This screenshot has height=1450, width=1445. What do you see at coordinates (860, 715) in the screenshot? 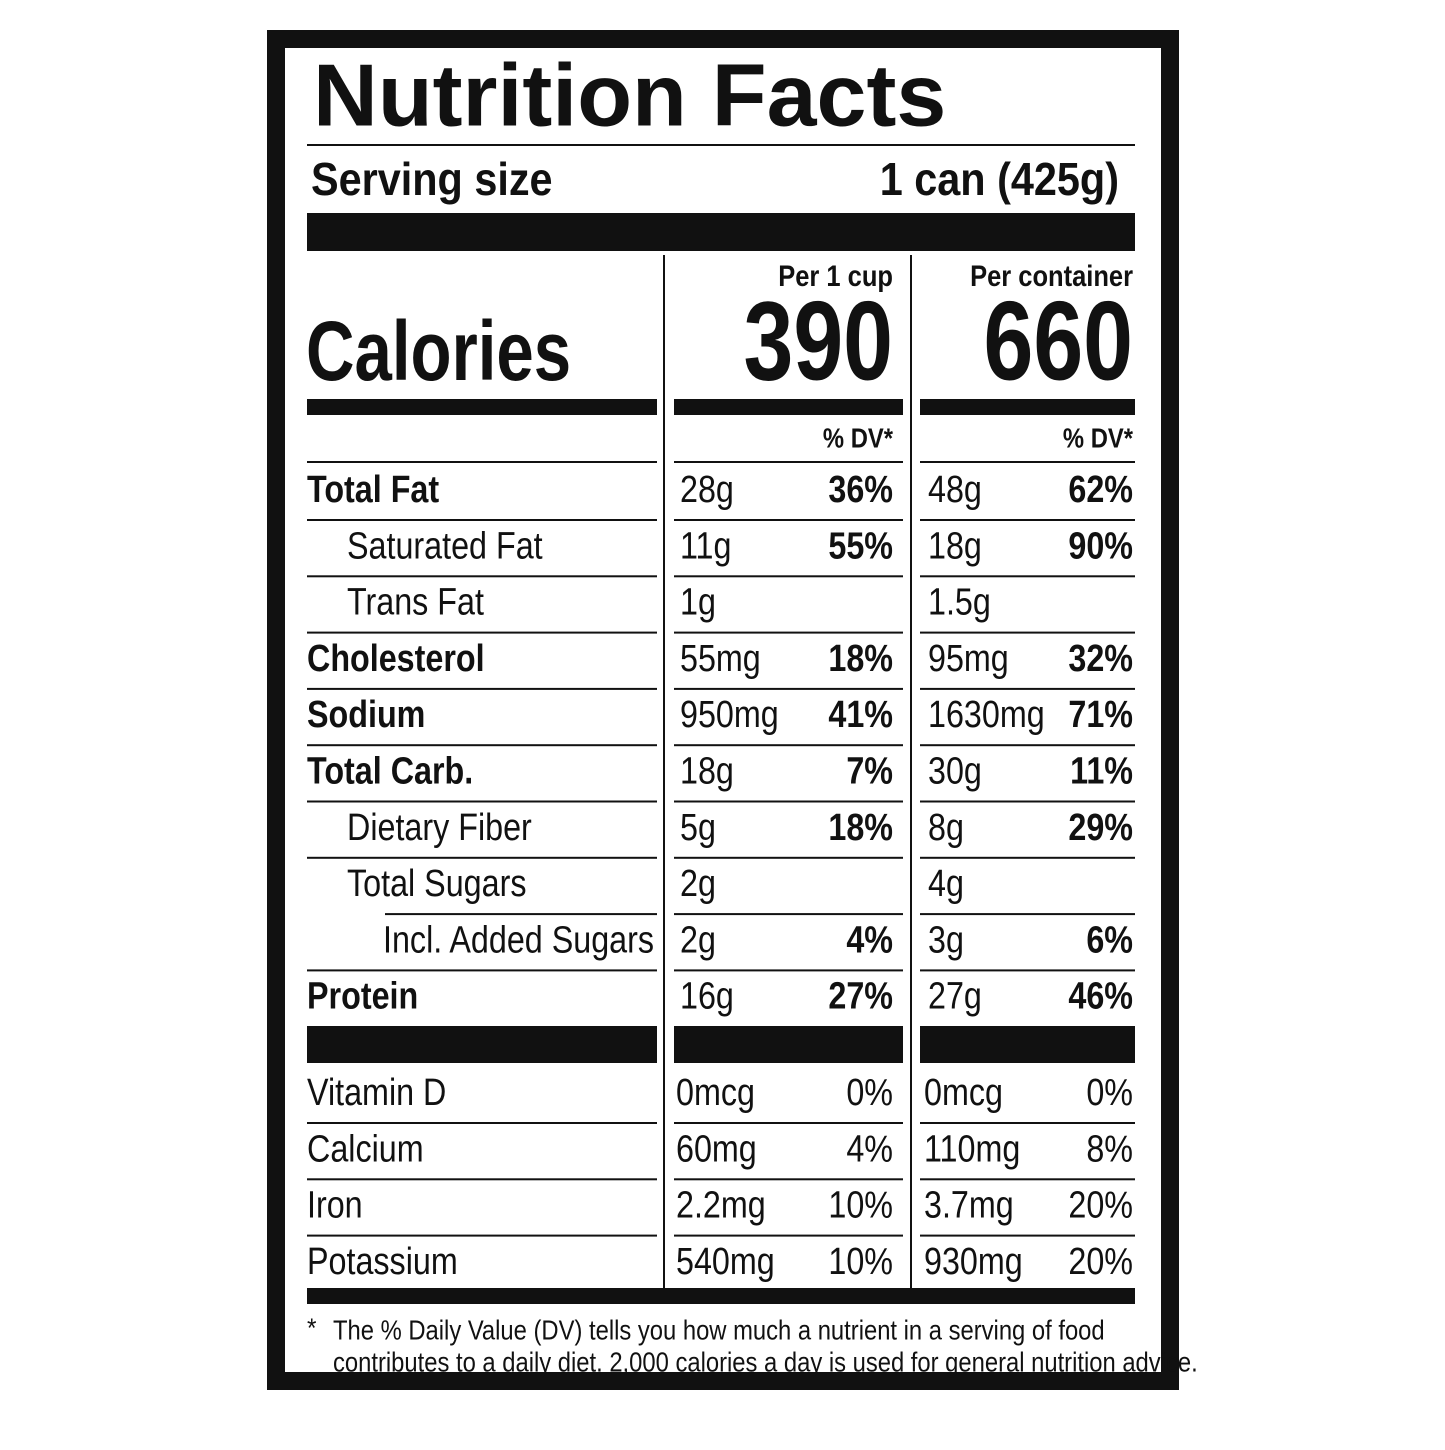
I see `daily-value: 41%` at bounding box center [860, 715].